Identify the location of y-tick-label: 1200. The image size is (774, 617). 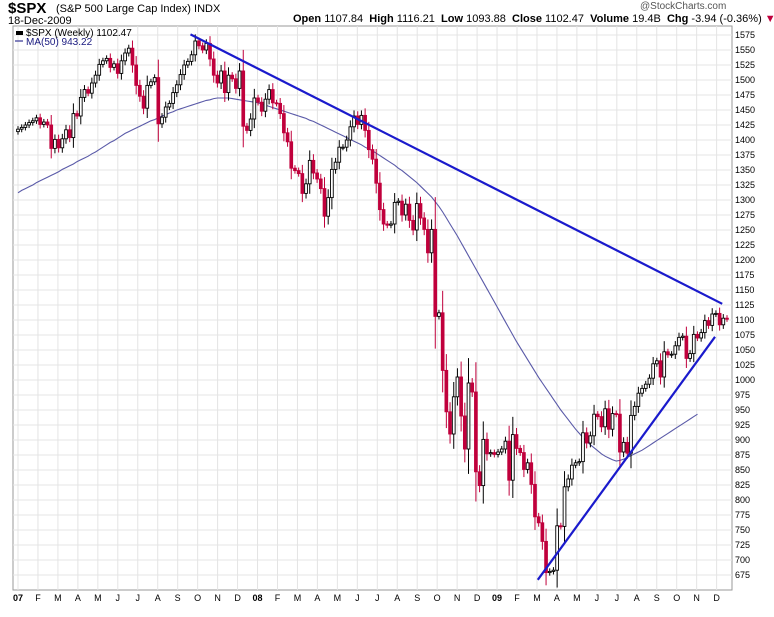
(745, 260).